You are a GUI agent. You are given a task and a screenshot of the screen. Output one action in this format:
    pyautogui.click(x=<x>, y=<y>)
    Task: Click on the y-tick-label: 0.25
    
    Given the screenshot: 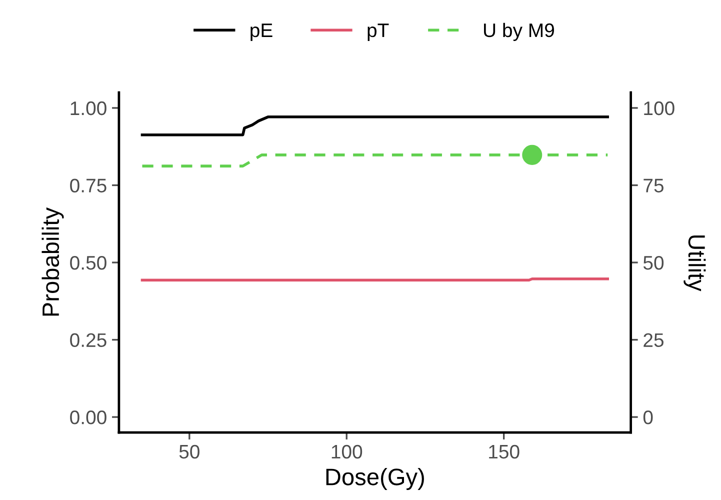 What is the action you would take?
    pyautogui.click(x=88, y=340)
    